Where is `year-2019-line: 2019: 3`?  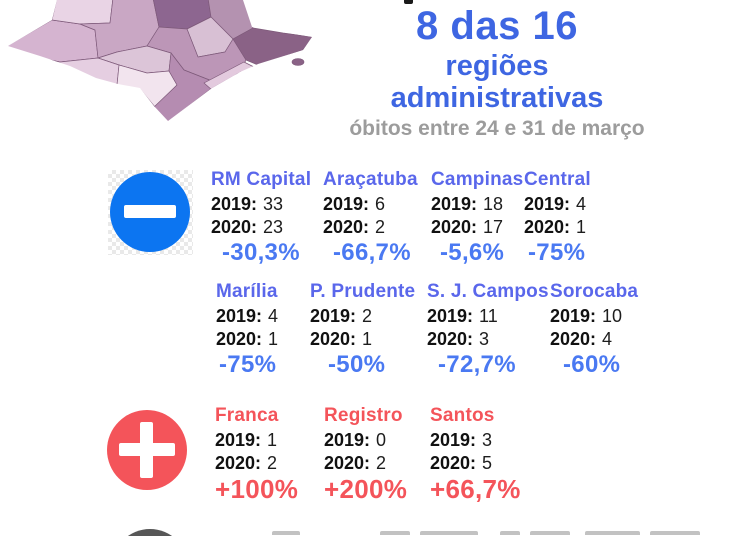
year-2019-line: 2019: 3 is located at coordinates (461, 440).